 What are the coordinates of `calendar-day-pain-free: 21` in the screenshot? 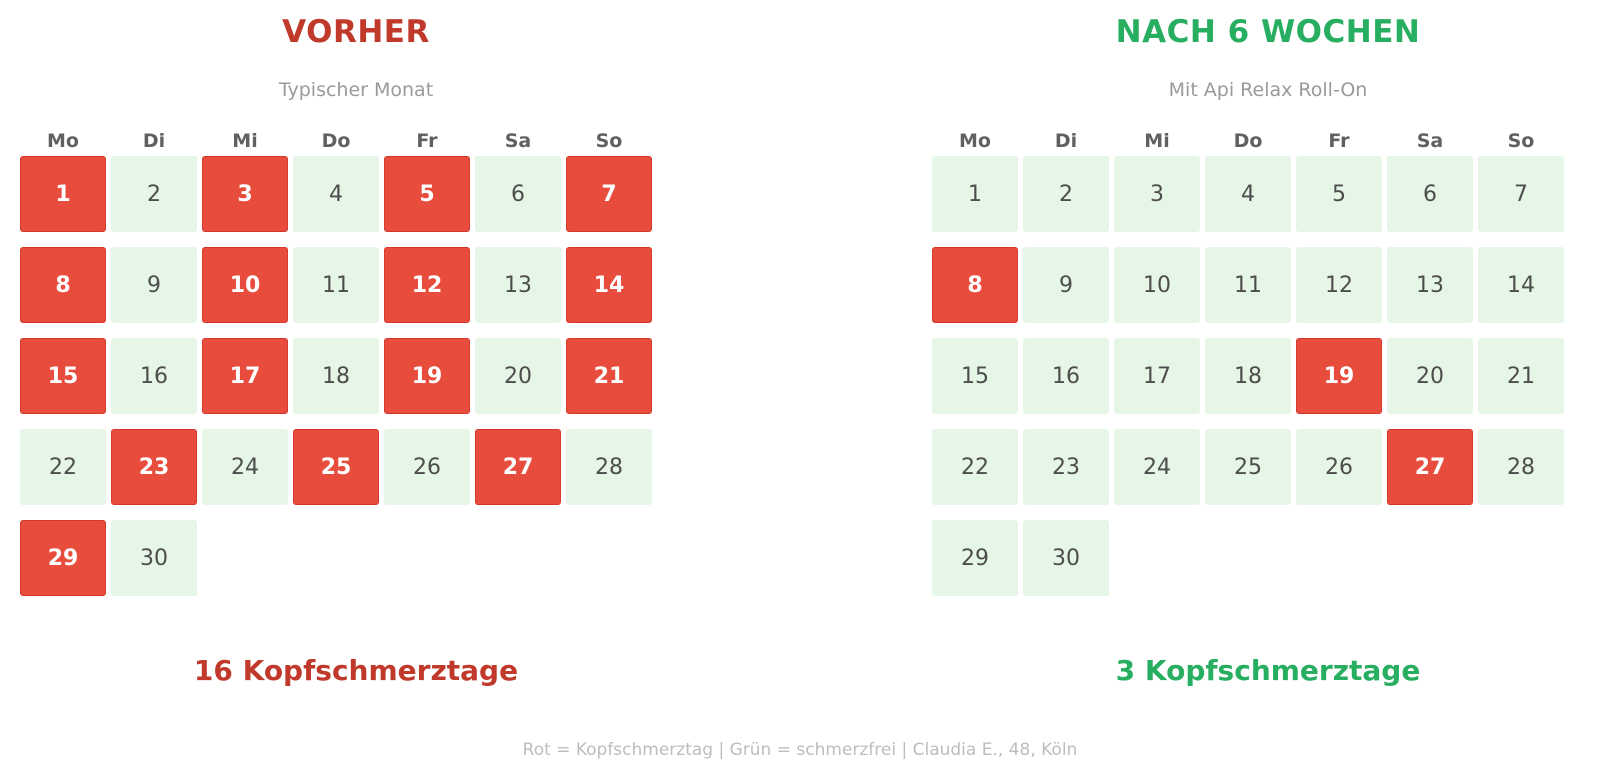 It's located at (1521, 376).